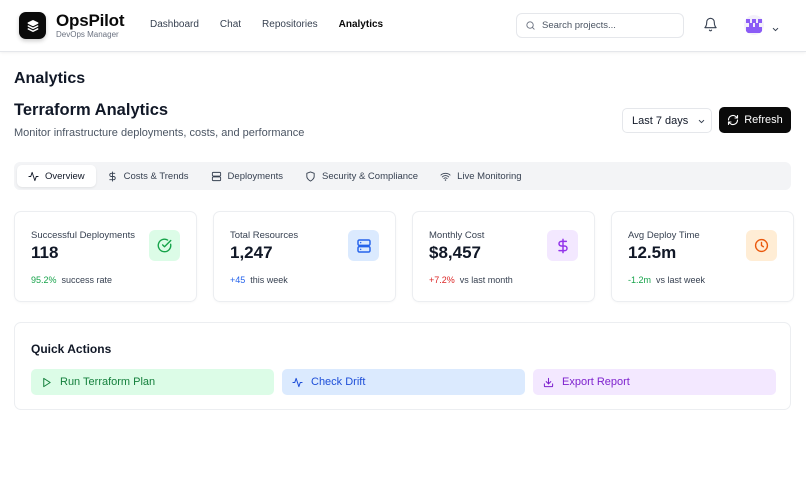 The width and height of the screenshot is (806, 483). Describe the element at coordinates (45, 252) in the screenshot. I see `stat-value: 118` at that location.